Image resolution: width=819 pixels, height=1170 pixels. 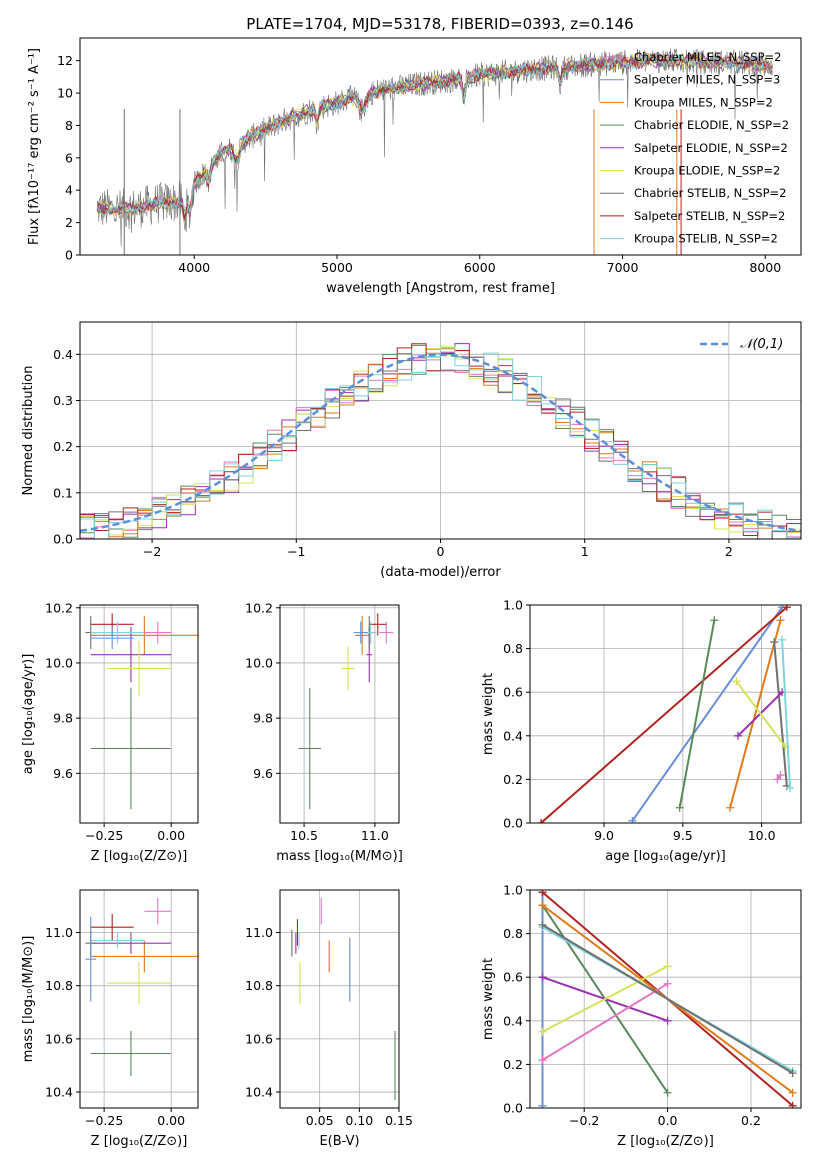 I want to click on x-axis-label: wavelength [Angstrom, rest frame], so click(x=440, y=288).